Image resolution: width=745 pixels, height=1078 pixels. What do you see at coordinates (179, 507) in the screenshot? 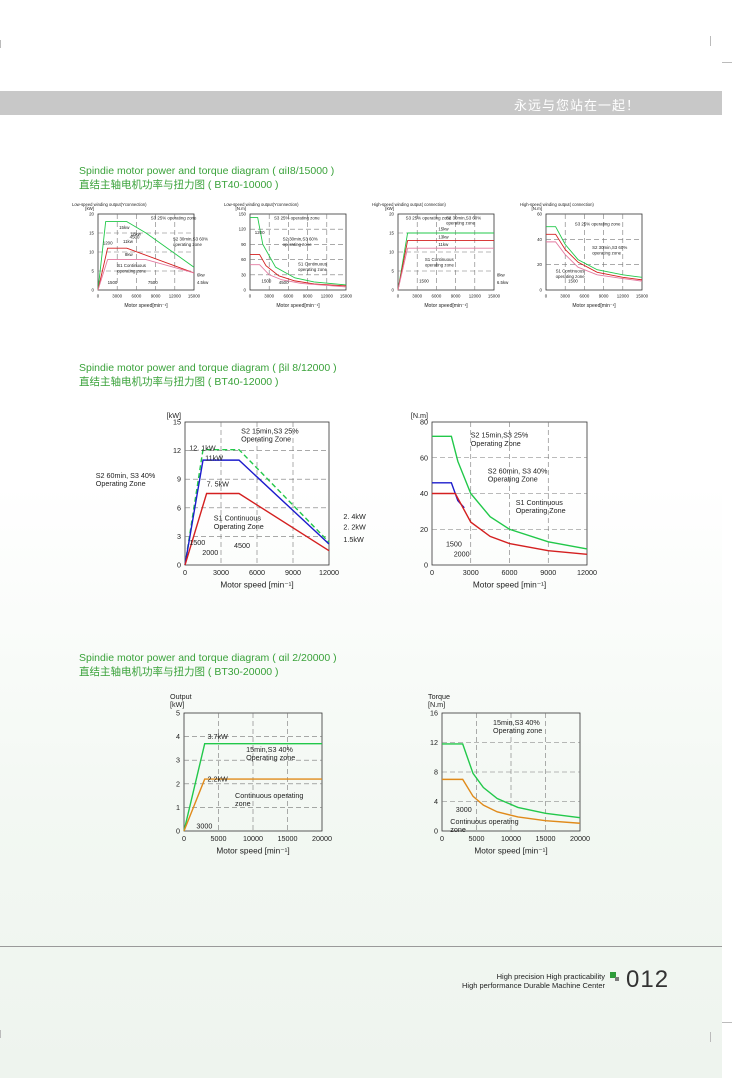
I see `y-tick-label: 6` at bounding box center [179, 507].